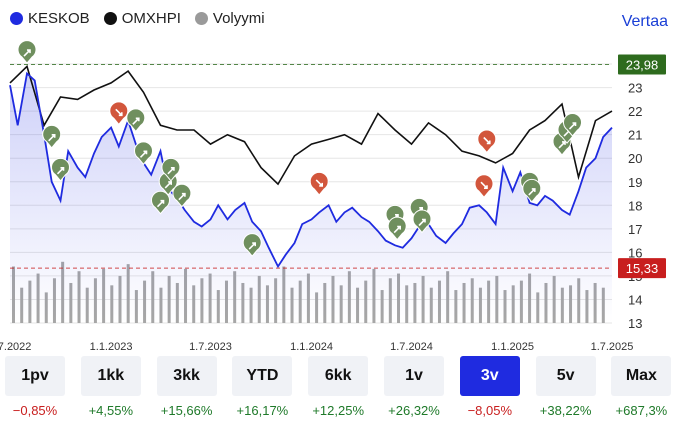 This screenshot has height=432, width=690. Describe the element at coordinates (111, 347) in the screenshot. I see `x-tick-label: 1.1.2023` at that location.